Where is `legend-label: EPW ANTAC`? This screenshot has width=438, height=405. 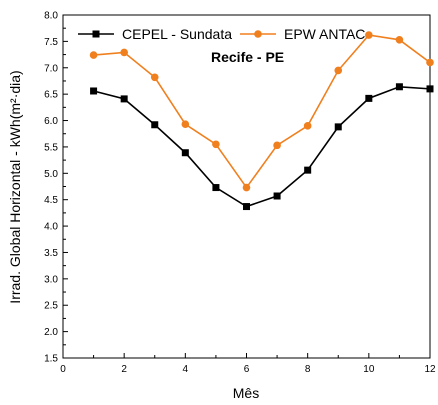 legend-label: EPW ANTAC is located at coordinates (324, 34).